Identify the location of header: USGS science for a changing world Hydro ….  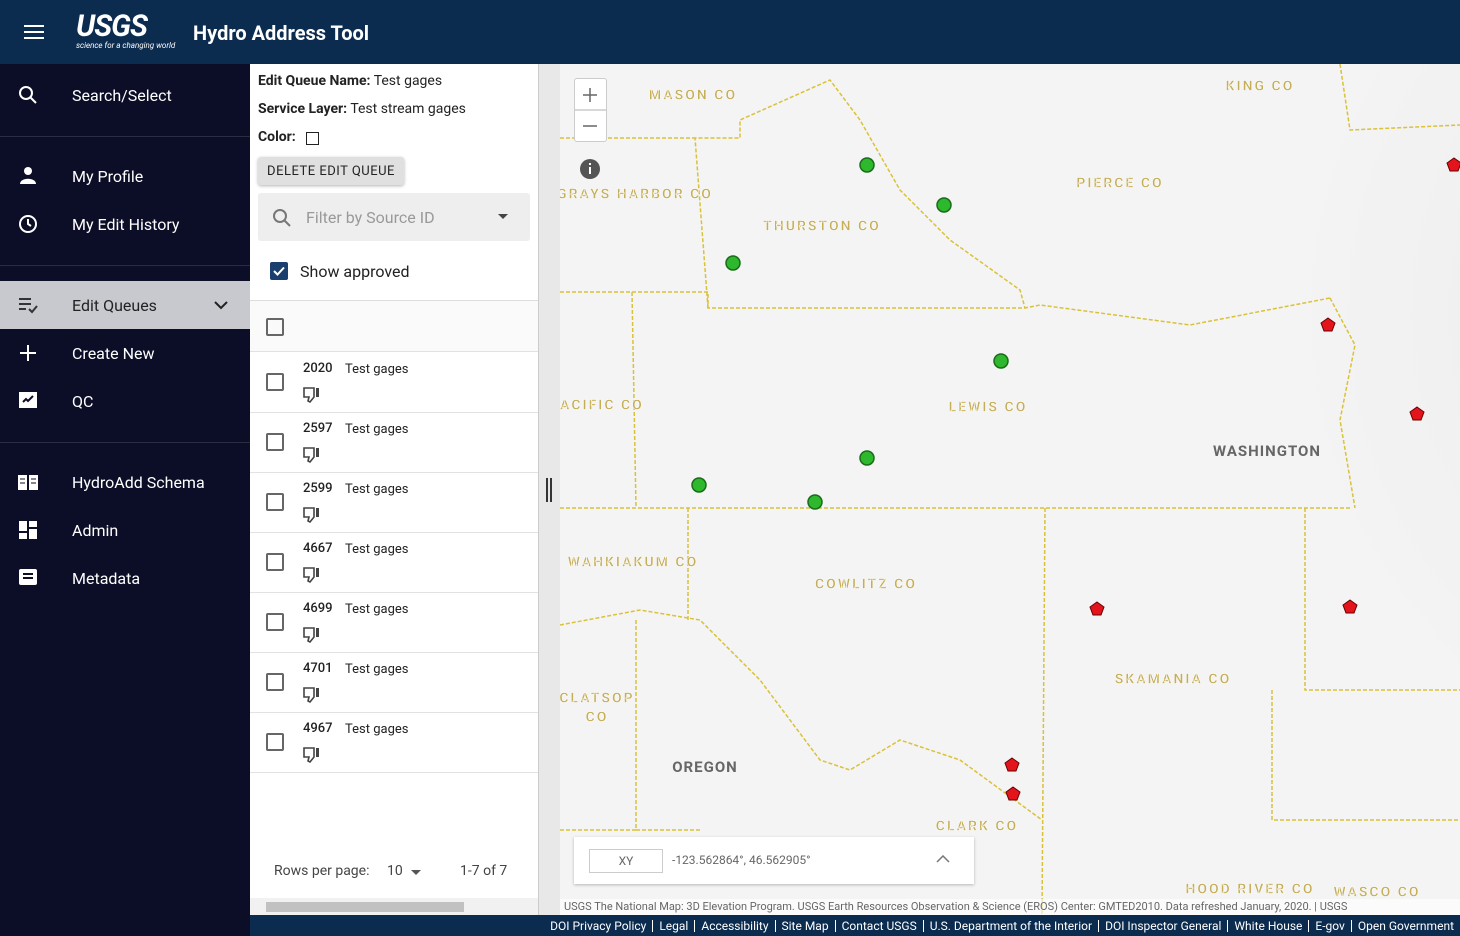
(730, 32).